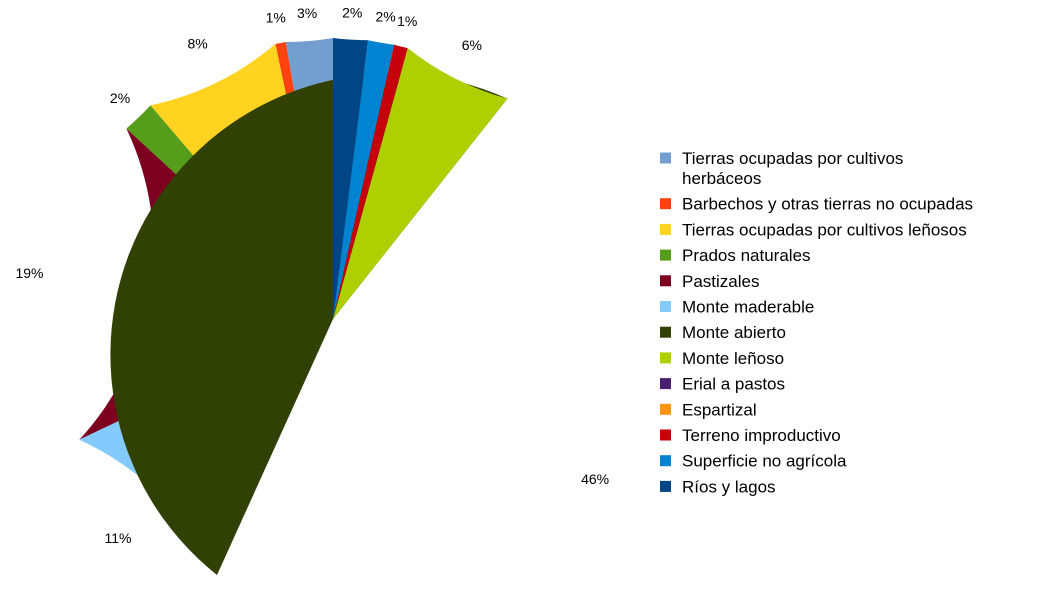  What do you see at coordinates (746, 255) in the screenshot?
I see `legend-label-prados-naturales: Prados naturales` at bounding box center [746, 255].